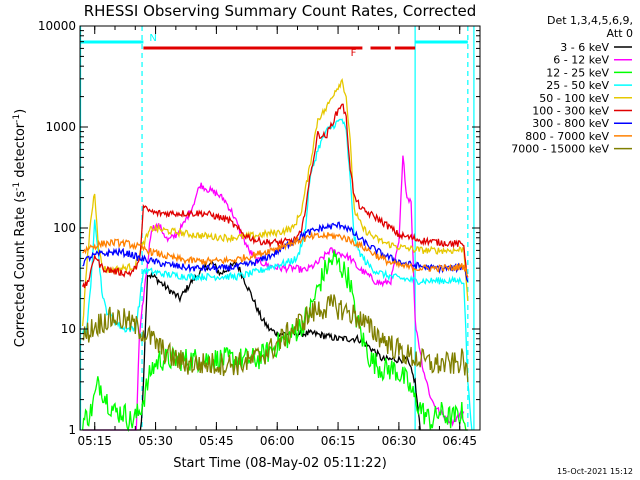 This screenshot has width=640, height=480. Describe the element at coordinates (560, 149) in the screenshot. I see `legend-label: 7000 - 15000 keV` at that location.